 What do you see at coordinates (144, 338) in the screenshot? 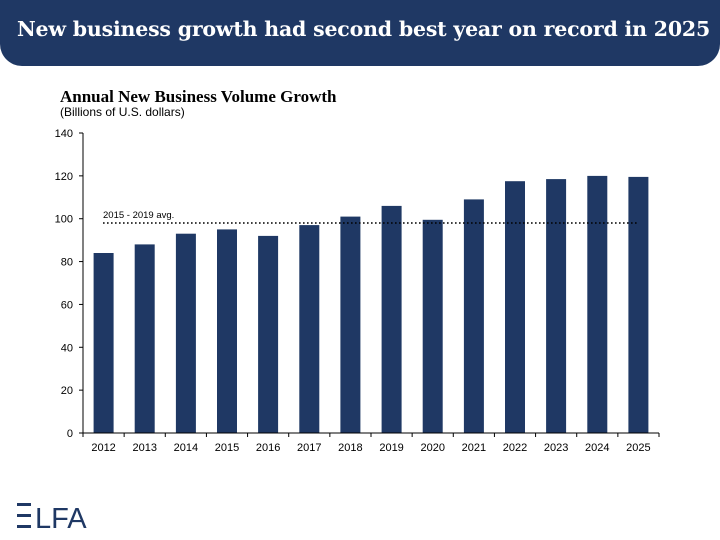
I see `bar-2013` at bounding box center [144, 338].